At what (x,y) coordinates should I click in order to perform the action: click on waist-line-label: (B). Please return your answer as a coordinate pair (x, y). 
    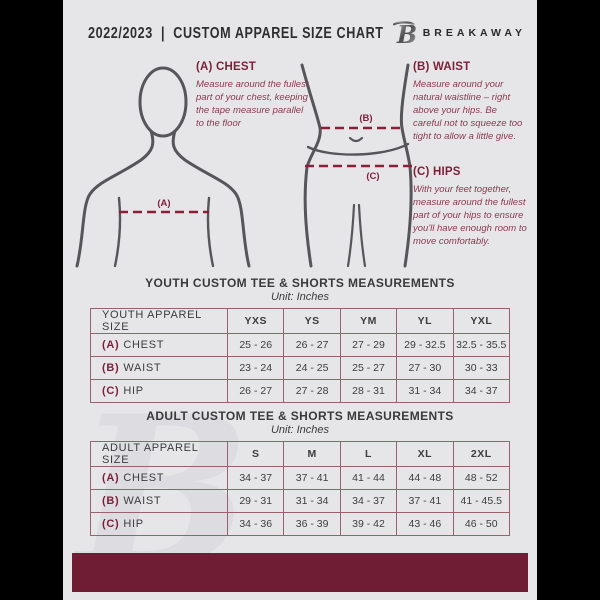
    Looking at the image, I should click on (365, 118).